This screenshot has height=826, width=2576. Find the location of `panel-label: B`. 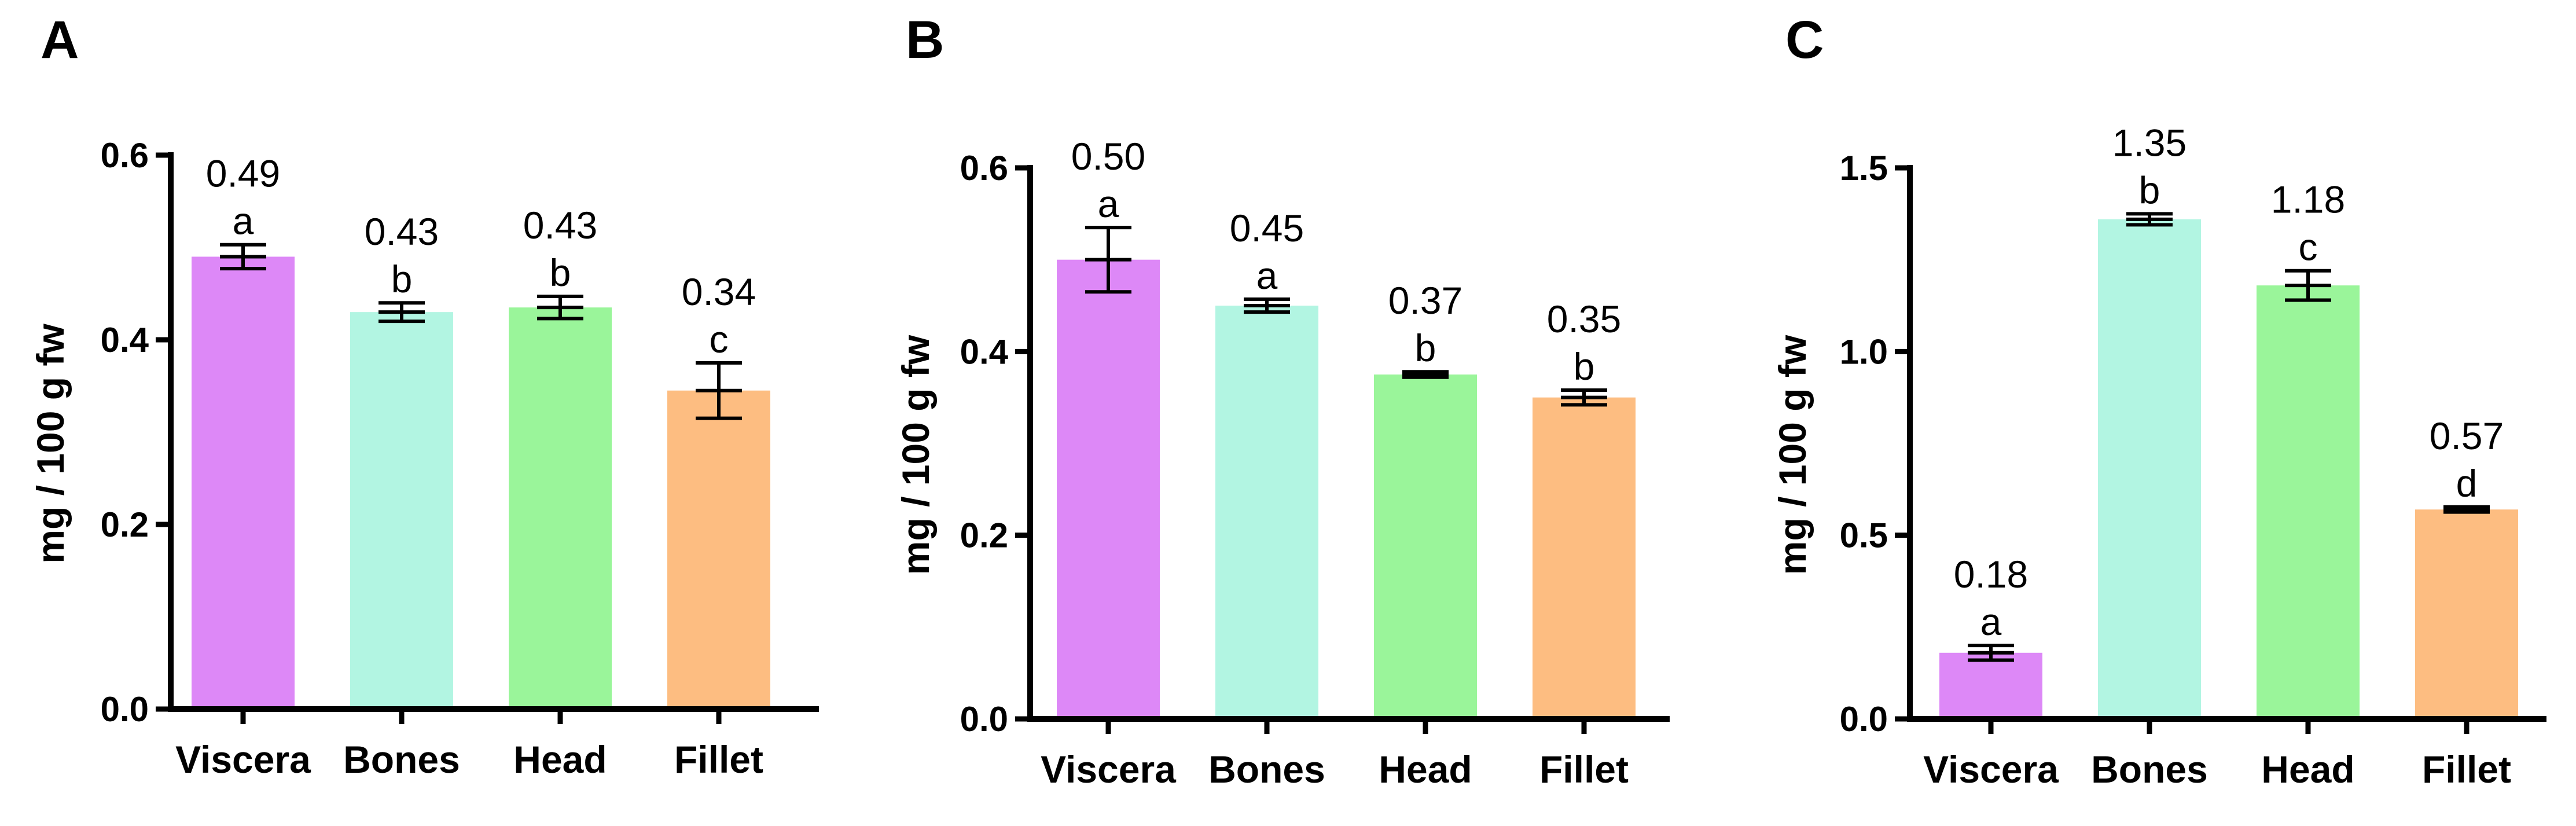

panel-label: B is located at coordinates (925, 39).